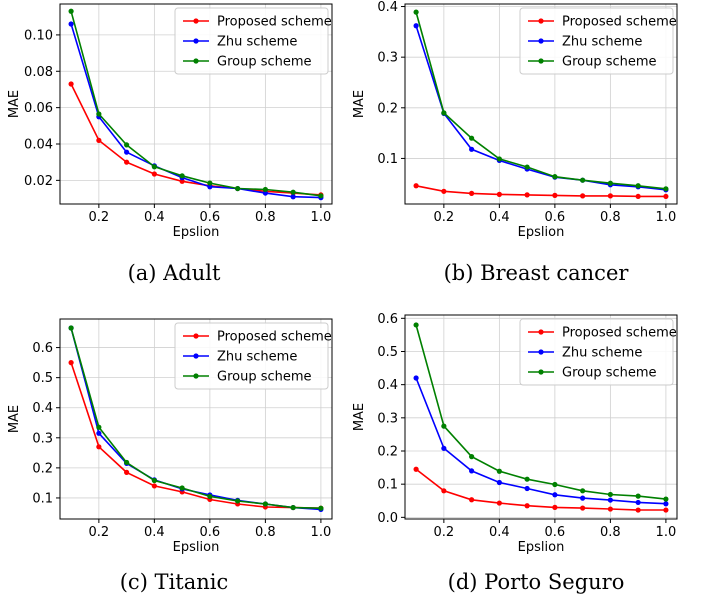 The height and width of the screenshot is (601, 702). I want to click on x-tick-label: 0.8, so click(265, 217).